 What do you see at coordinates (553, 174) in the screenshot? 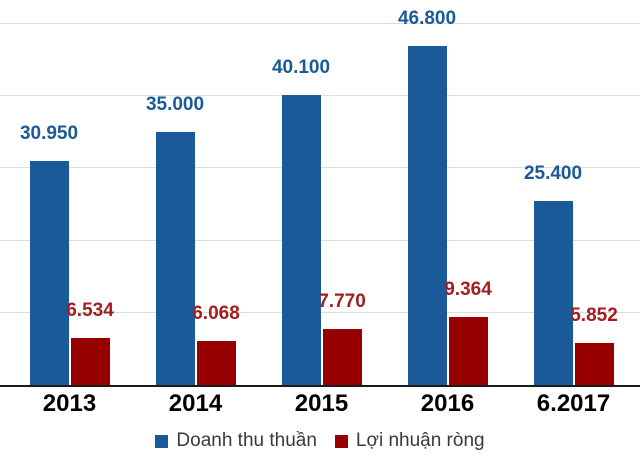
I see `value-label-net-revenue-6.2017: 25.400` at bounding box center [553, 174].